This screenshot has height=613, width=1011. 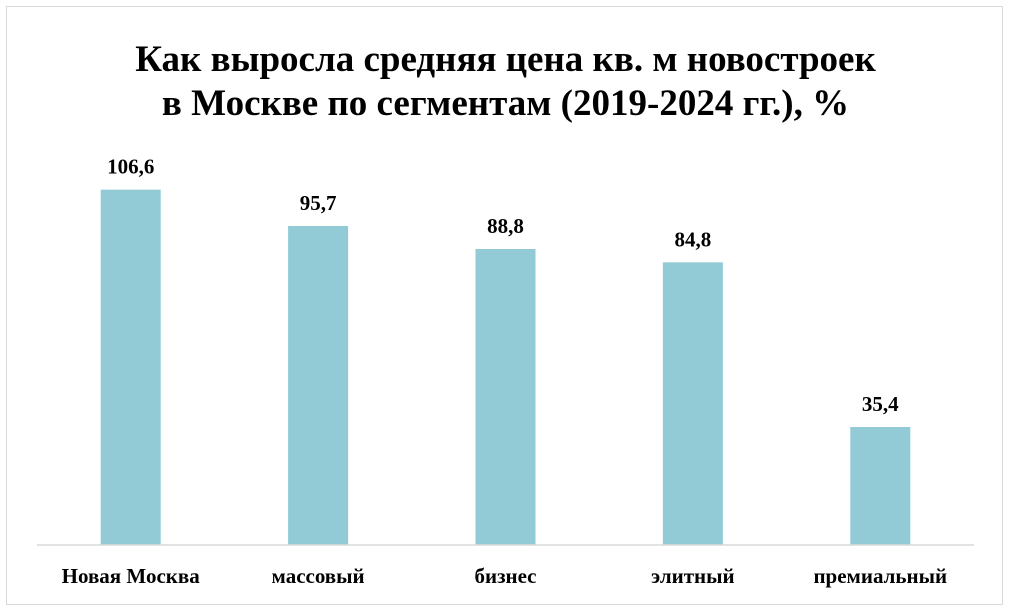 I want to click on value-label-3: 88,8, so click(x=505, y=226).